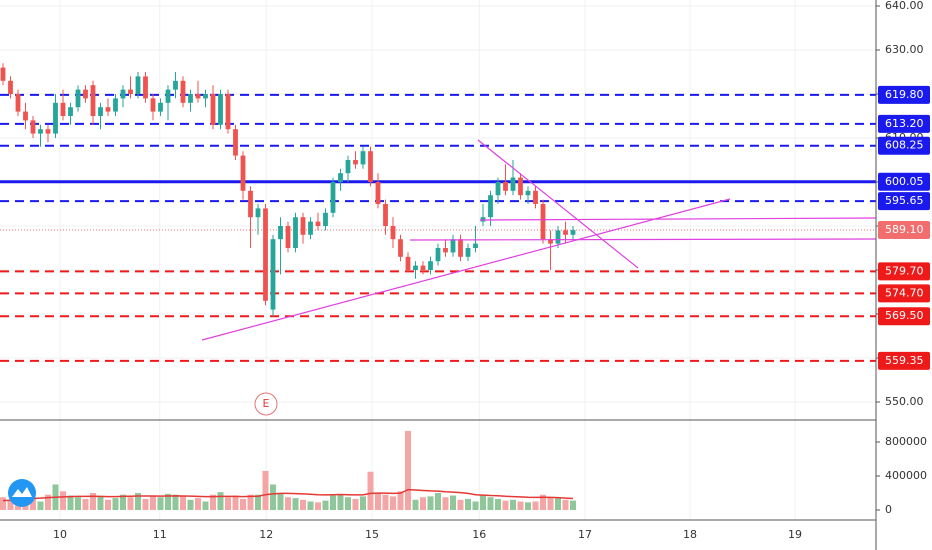 The height and width of the screenshot is (550, 932). Describe the element at coordinates (904, 360) in the screenshot. I see `price-level-label: 559.35` at that location.